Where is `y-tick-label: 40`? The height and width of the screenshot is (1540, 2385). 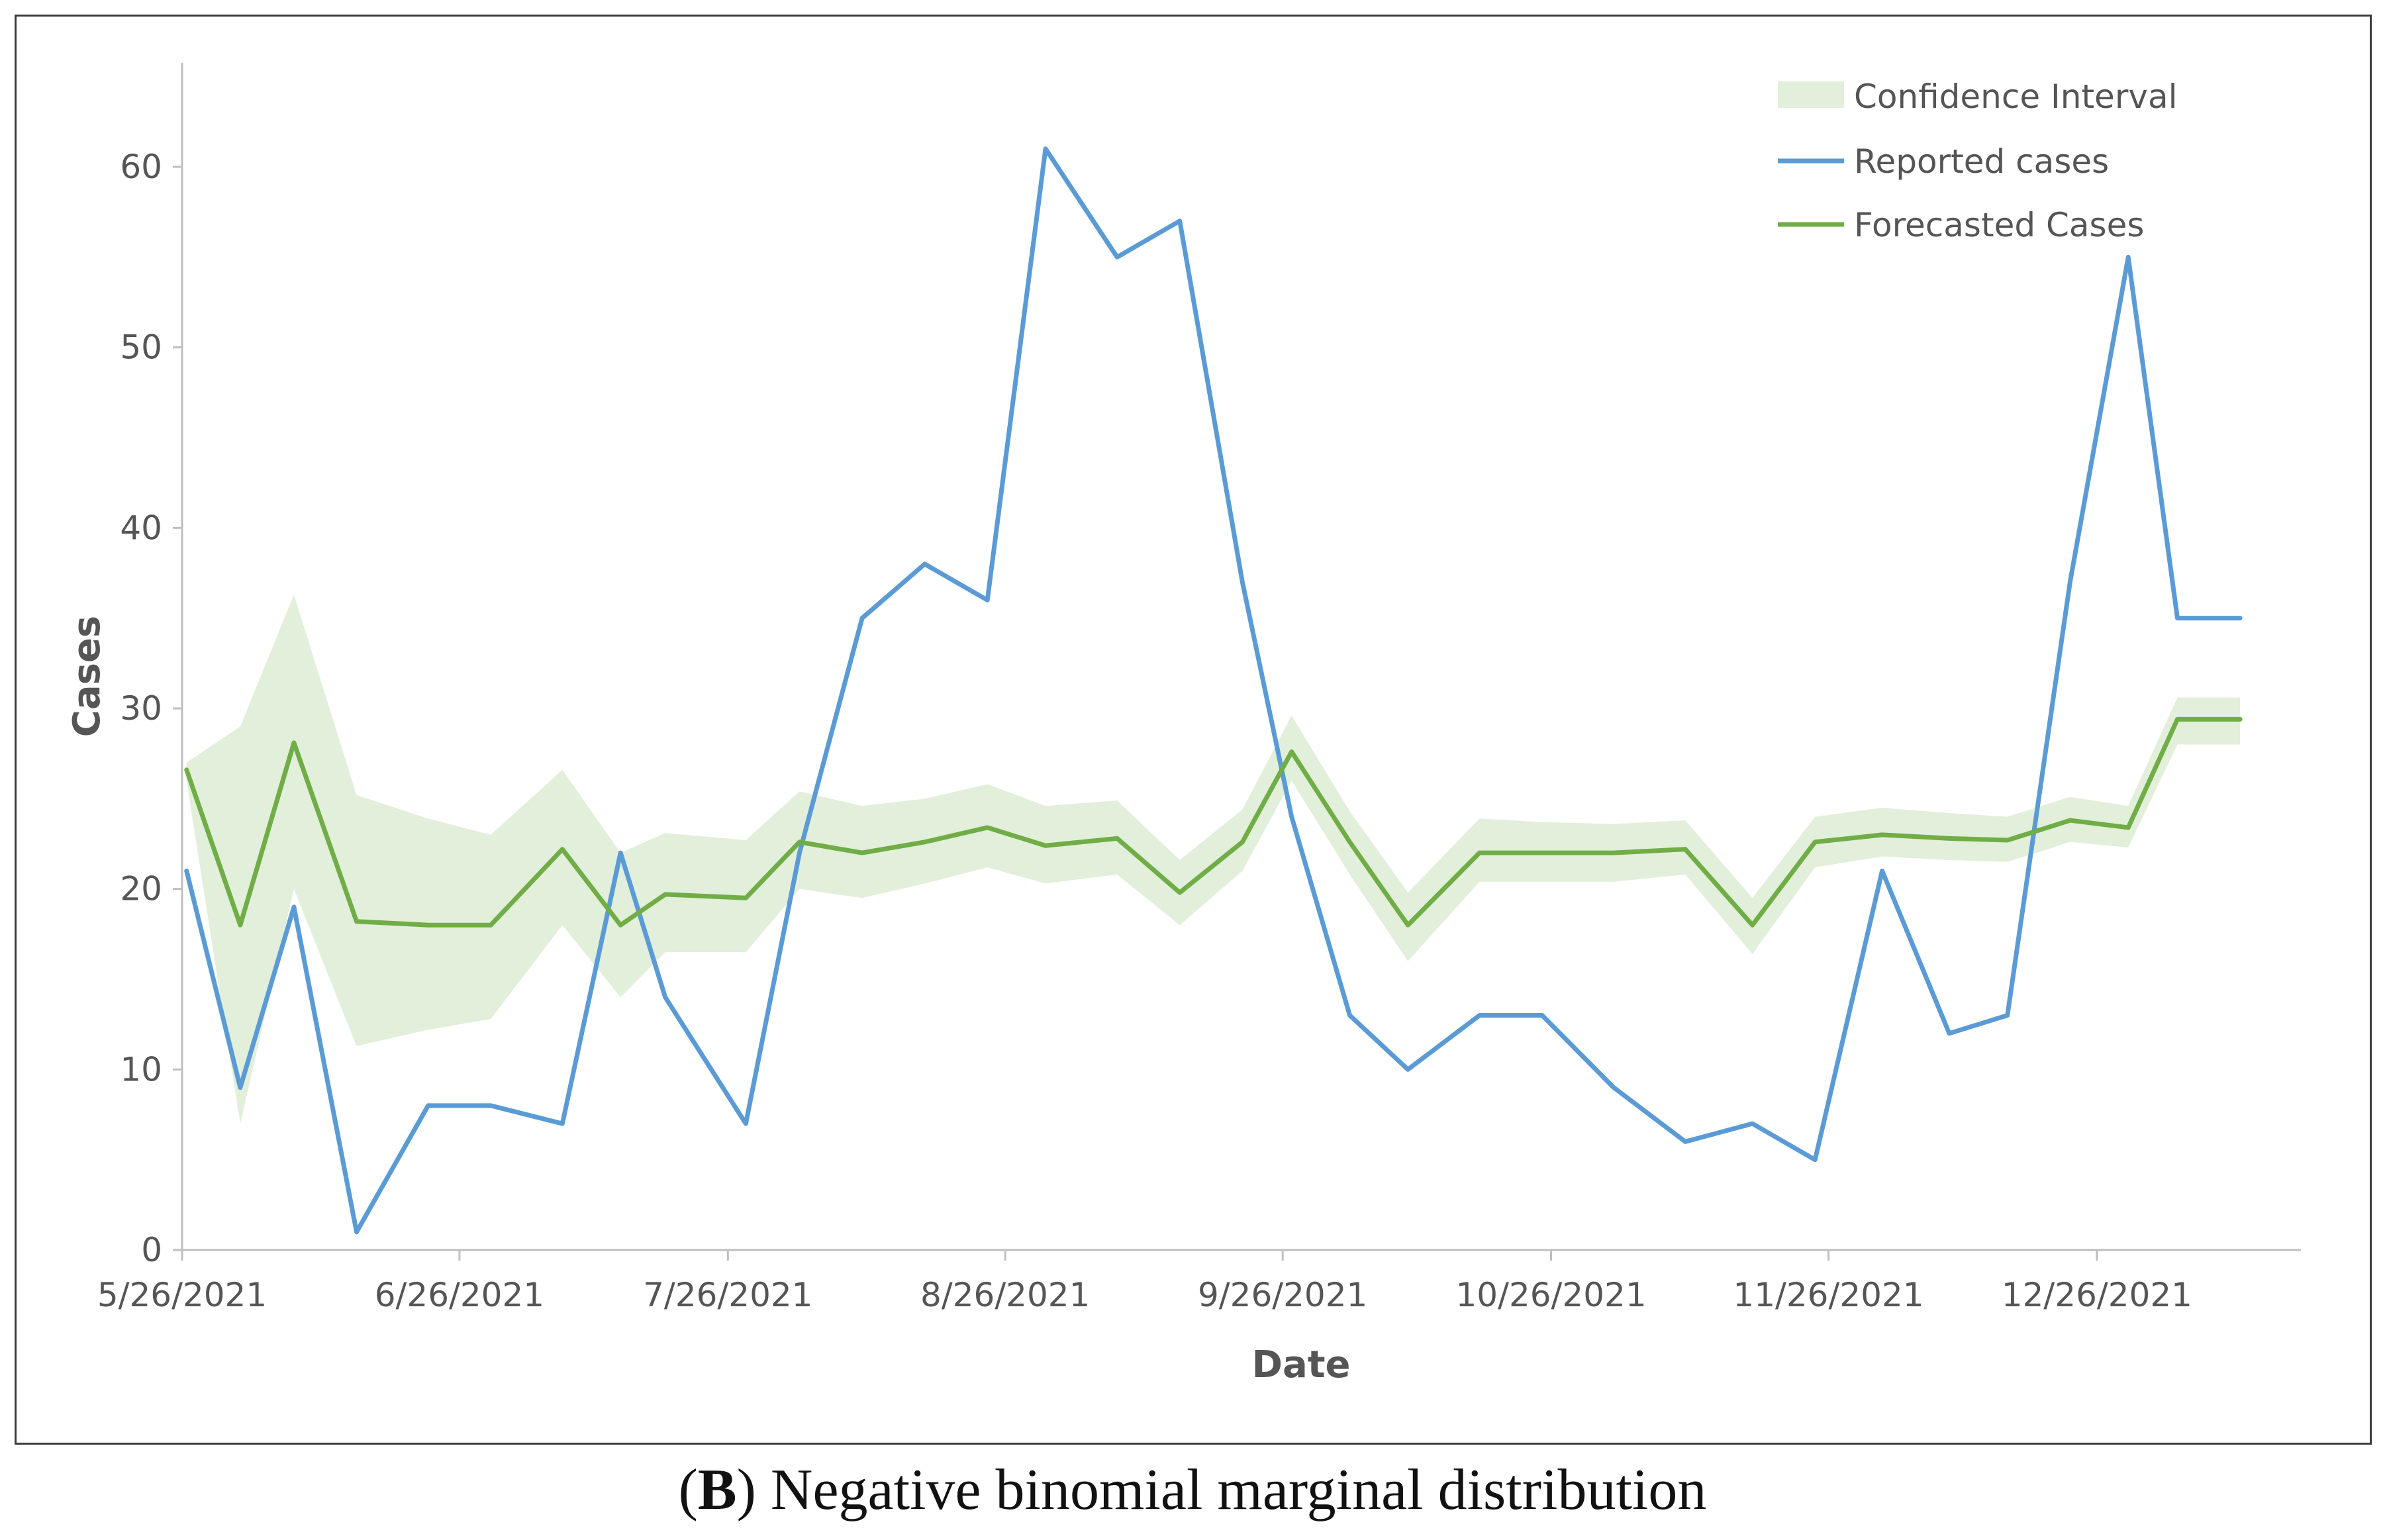 y-tick-label: 40 is located at coordinates (141, 527).